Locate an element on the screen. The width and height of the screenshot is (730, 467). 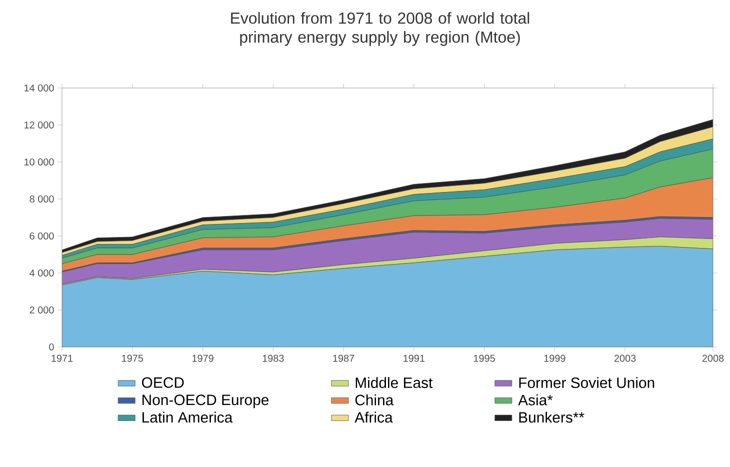
y-tick-label: 4 000 is located at coordinates (42, 273).